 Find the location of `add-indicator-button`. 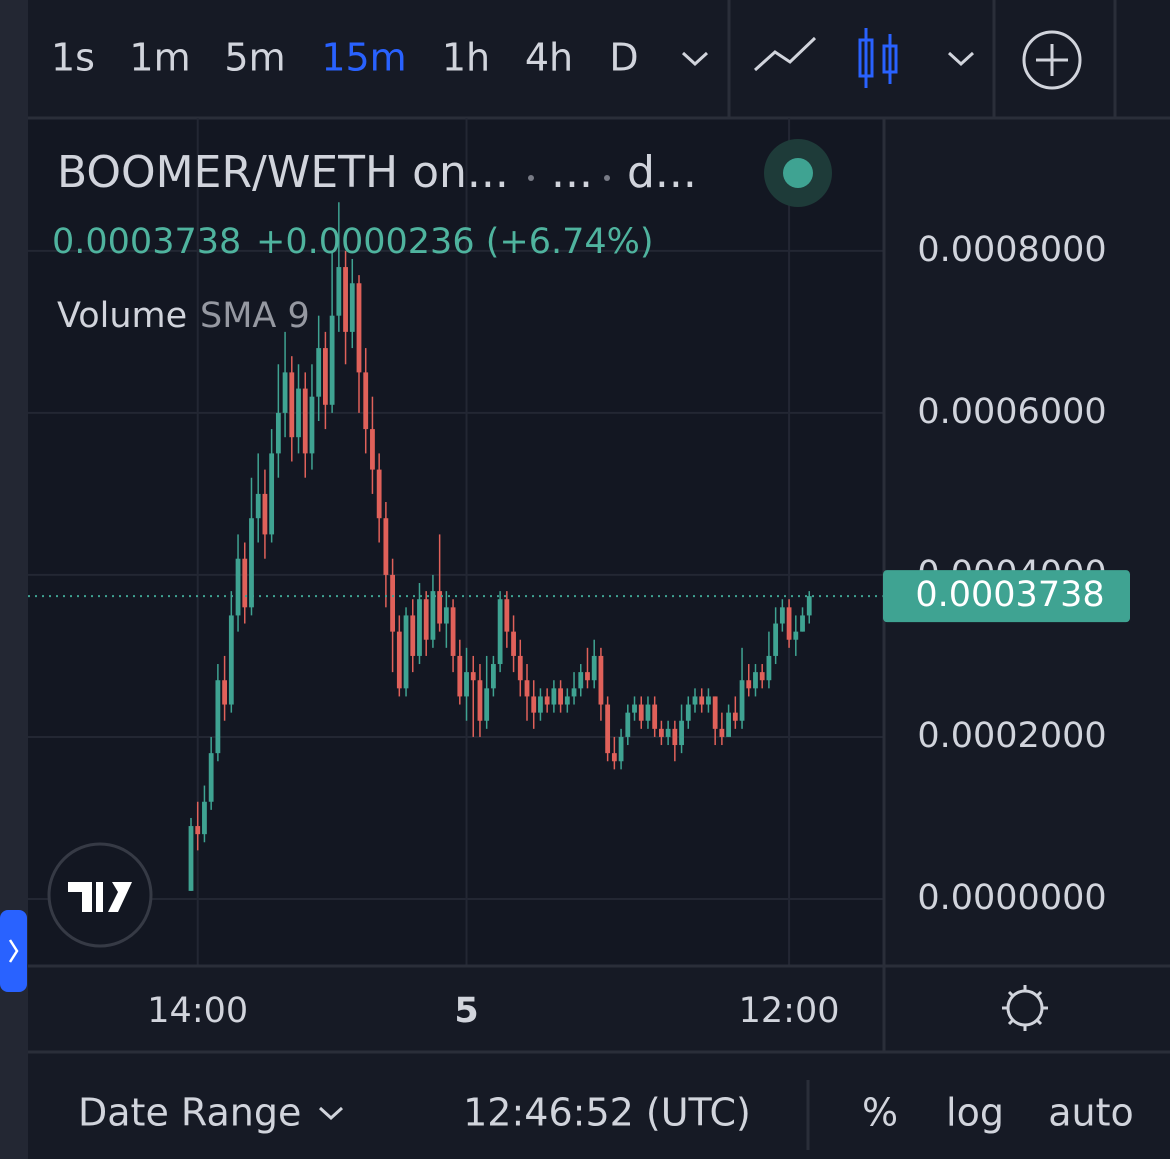

add-indicator-button is located at coordinates (1052, 60).